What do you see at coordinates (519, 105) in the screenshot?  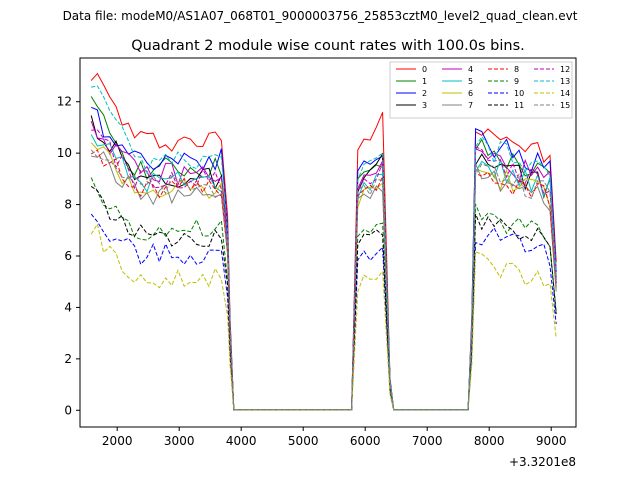 I see `legend-label-11: 11` at bounding box center [519, 105].